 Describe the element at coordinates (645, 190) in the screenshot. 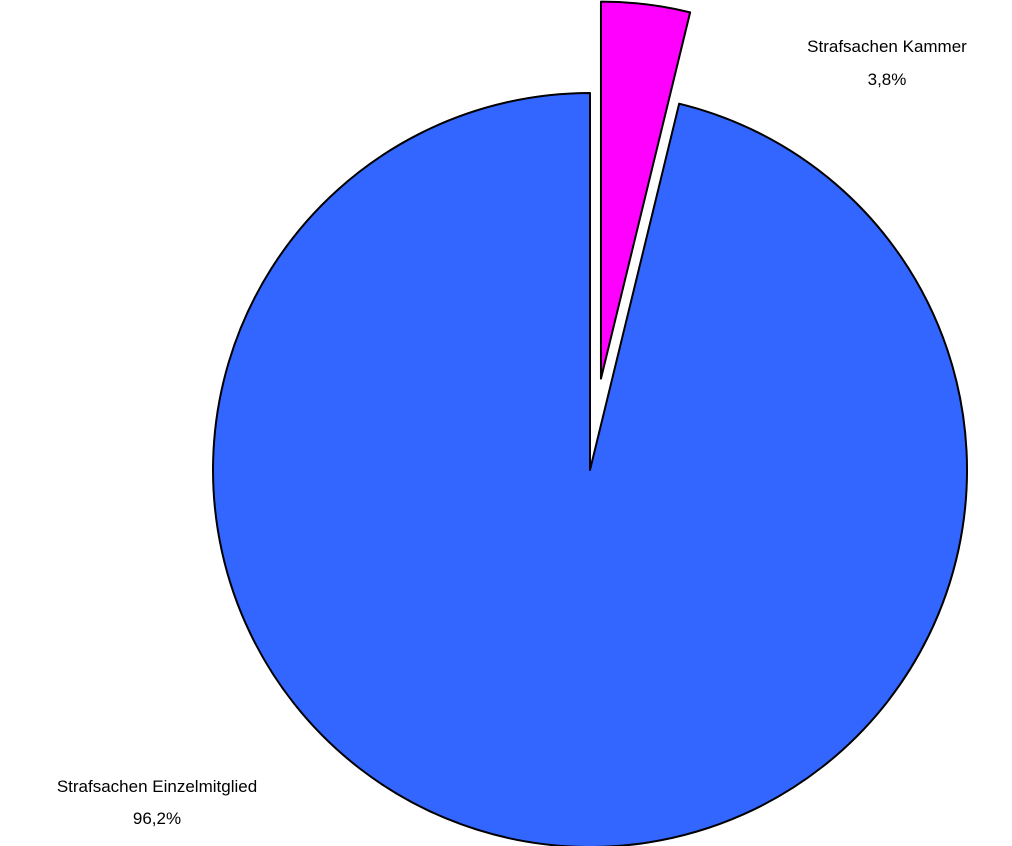

I see `pie-slice-strafsachen-kammer` at that location.